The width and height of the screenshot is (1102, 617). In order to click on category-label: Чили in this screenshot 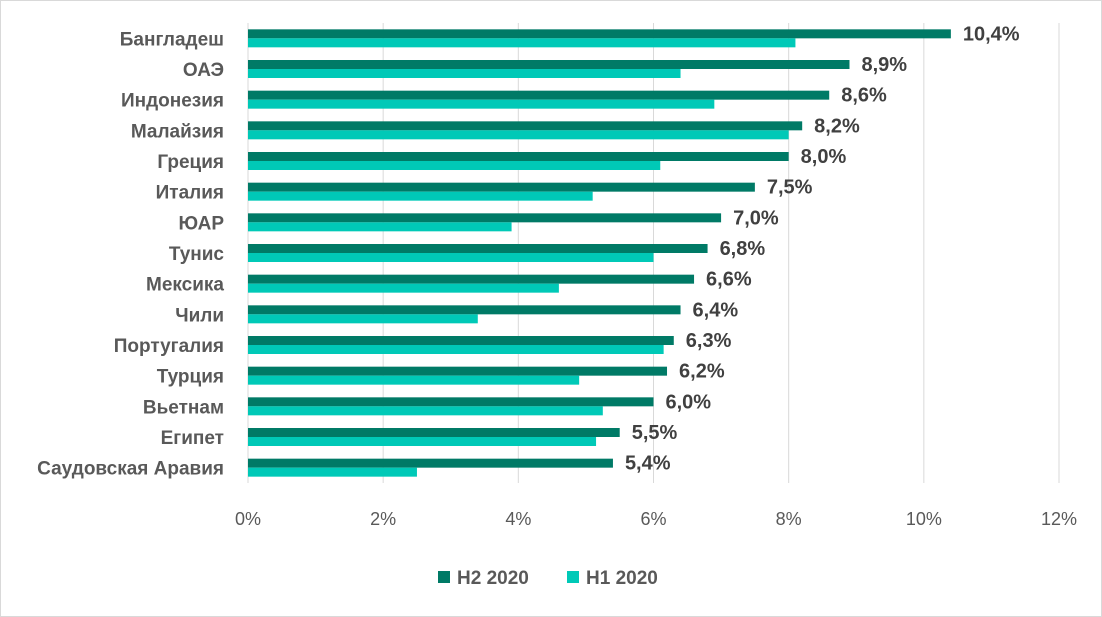, I will do `click(199, 315)`.